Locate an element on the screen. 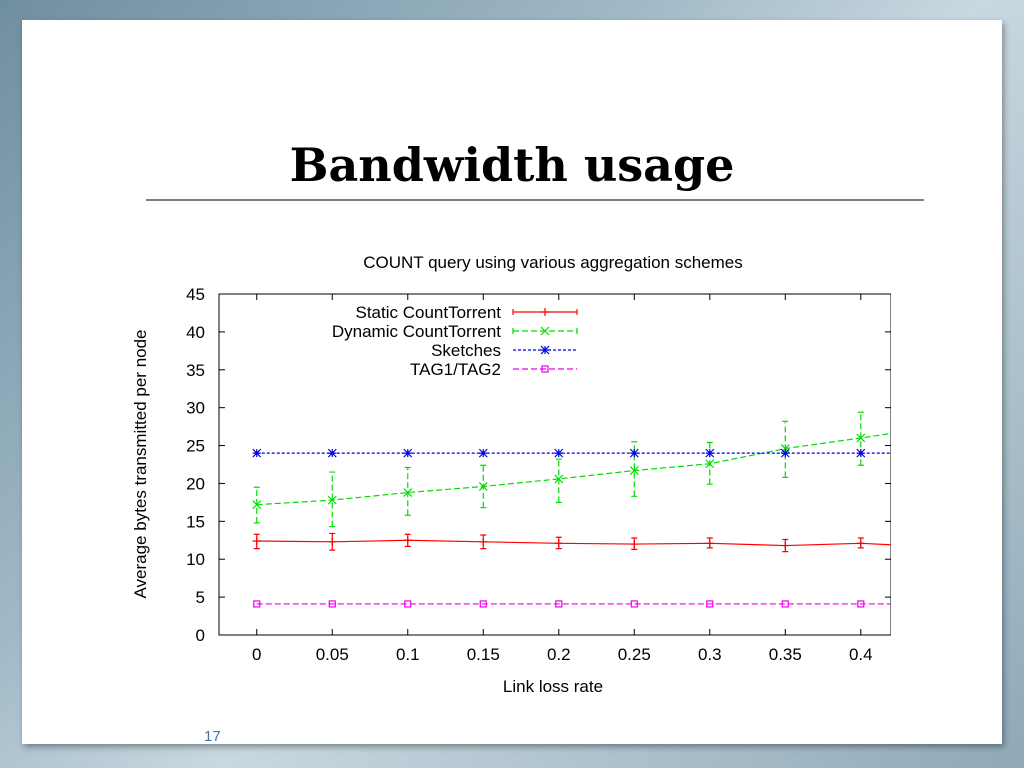 The width and height of the screenshot is (1024, 768). y-tick-label: 15 is located at coordinates (195, 521).